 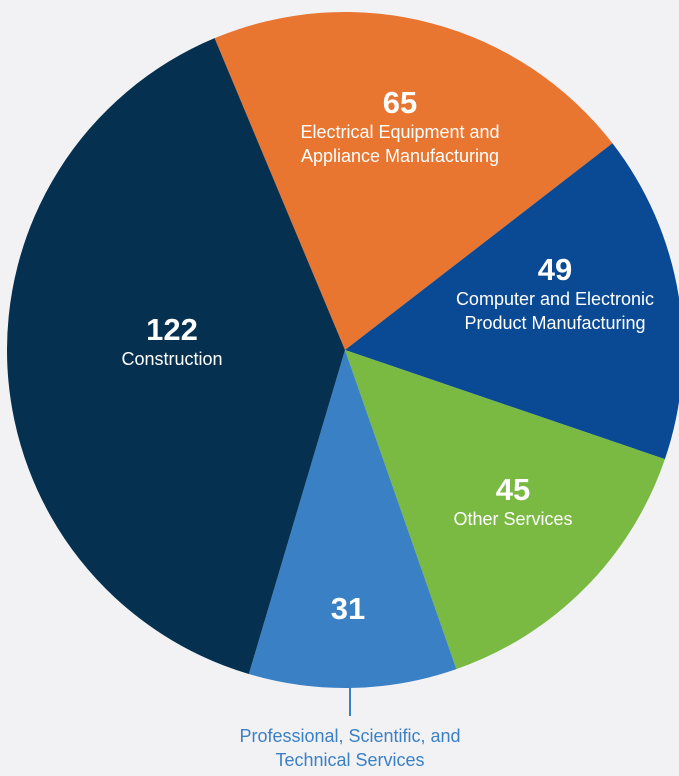 What do you see at coordinates (352, 519) in the screenshot?
I see `pie-slice` at bounding box center [352, 519].